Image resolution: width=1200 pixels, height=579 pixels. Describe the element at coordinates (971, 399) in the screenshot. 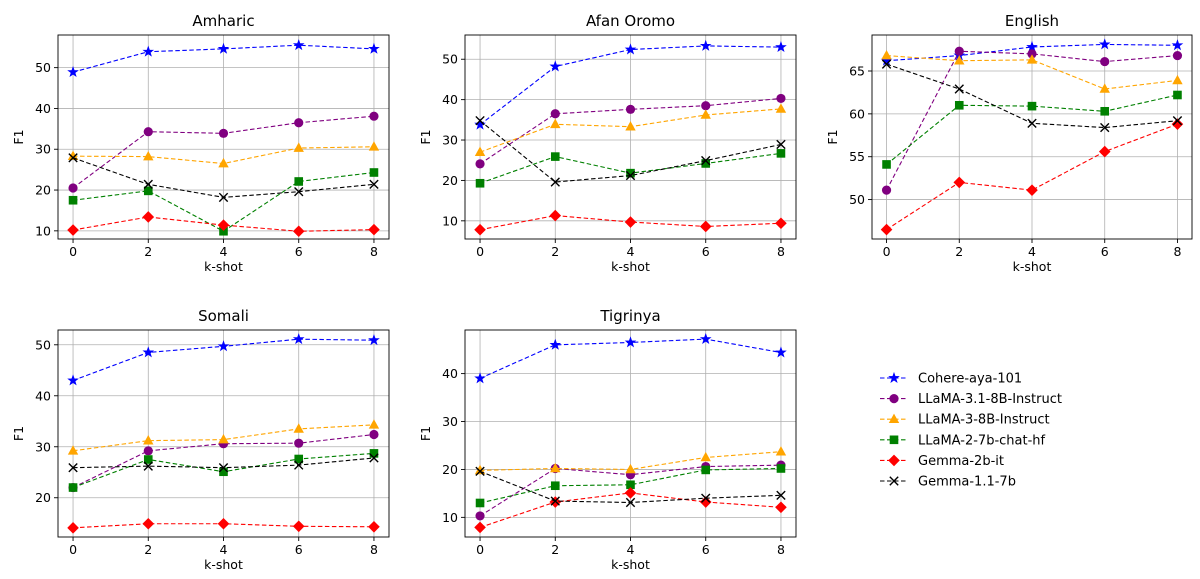

I see `legend-item-llama-3-1-8b-instruct: LLaMA-3.1-8B-Instruct` at that location.